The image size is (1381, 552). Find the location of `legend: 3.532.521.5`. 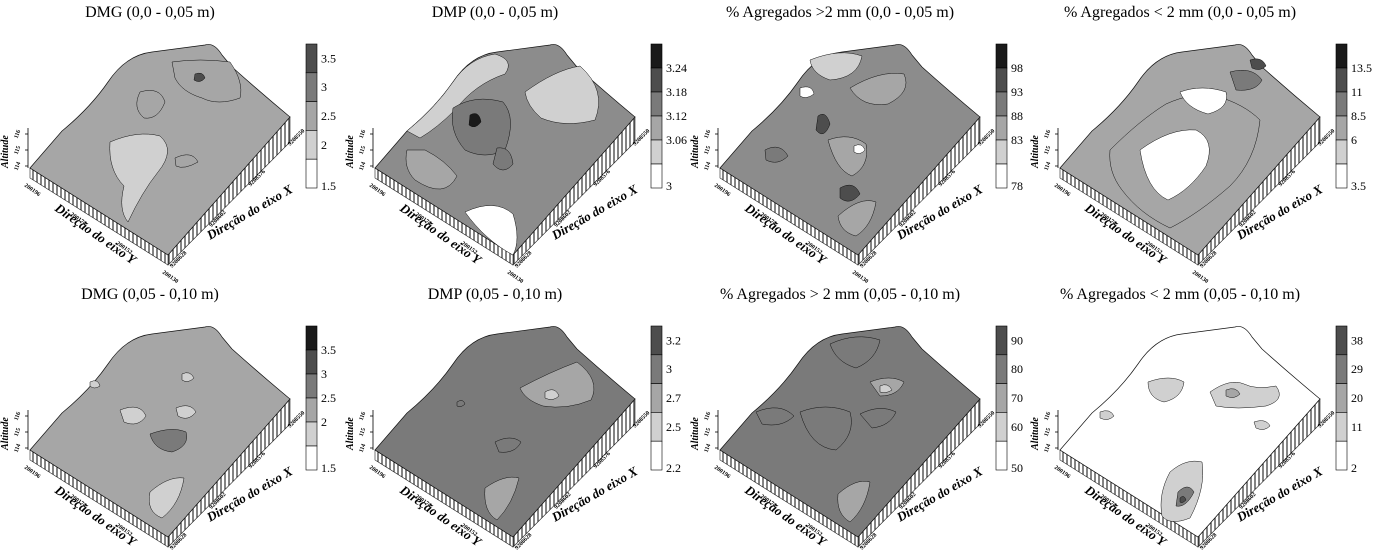

legend: 3.532.521.5 is located at coordinates (321, 118).